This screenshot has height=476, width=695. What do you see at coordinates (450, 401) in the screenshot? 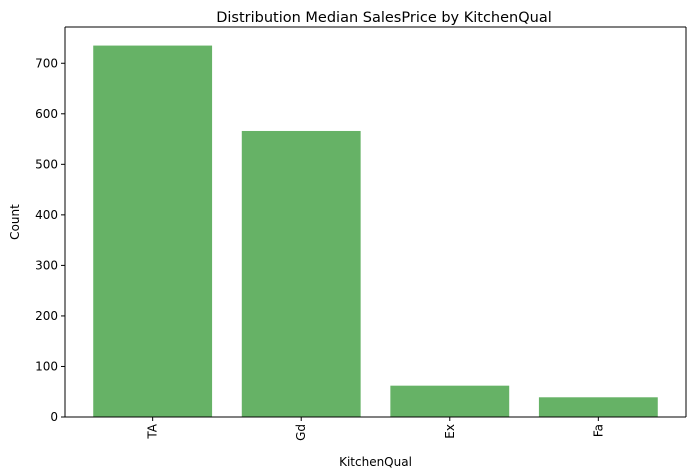
I see `bar-ex` at bounding box center [450, 401].